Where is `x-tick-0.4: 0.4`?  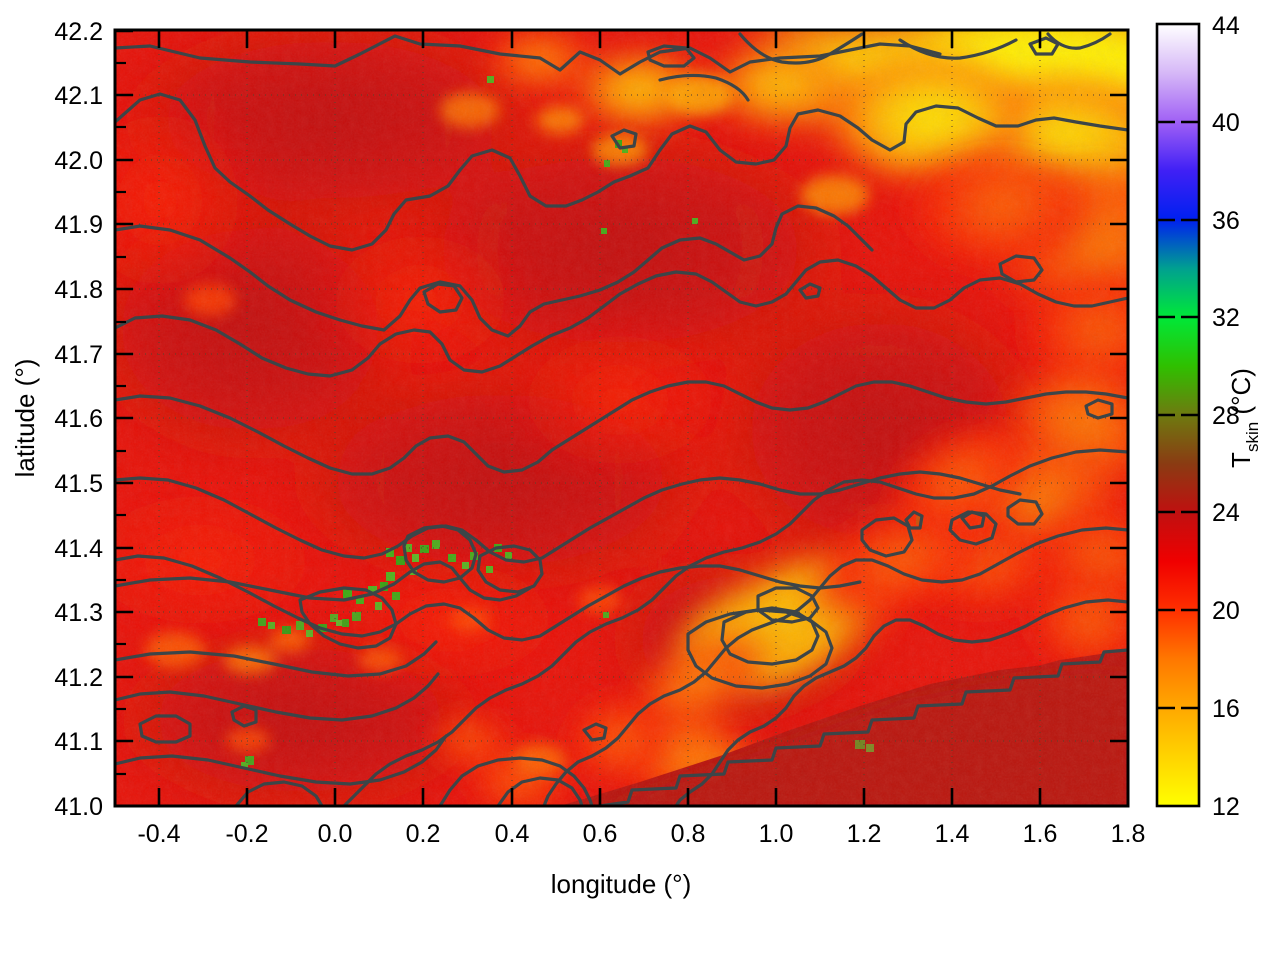
x-tick-0.4: 0.4 is located at coordinates (512, 834).